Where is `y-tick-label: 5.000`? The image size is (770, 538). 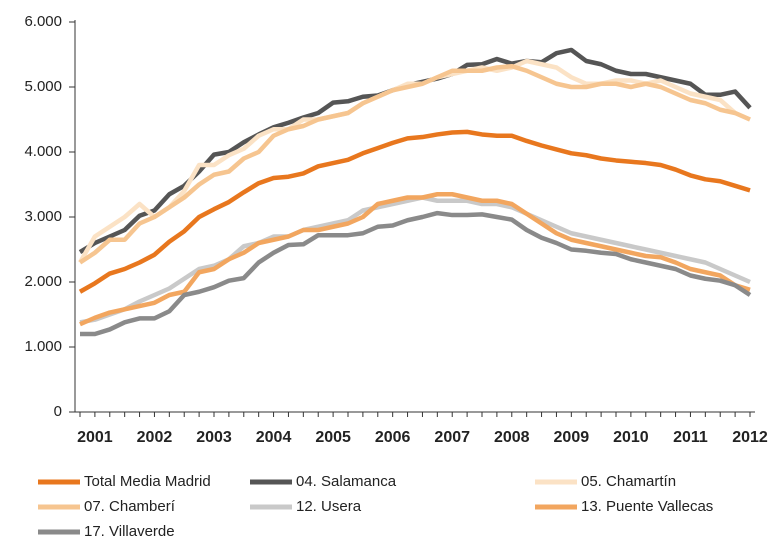
y-tick-label: 5.000 is located at coordinates (43, 86).